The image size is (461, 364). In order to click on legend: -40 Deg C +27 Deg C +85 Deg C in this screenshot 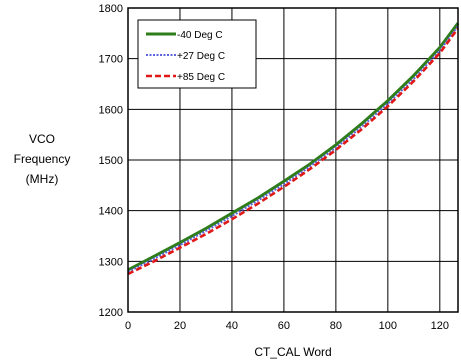, I will do `click(197, 54)`.